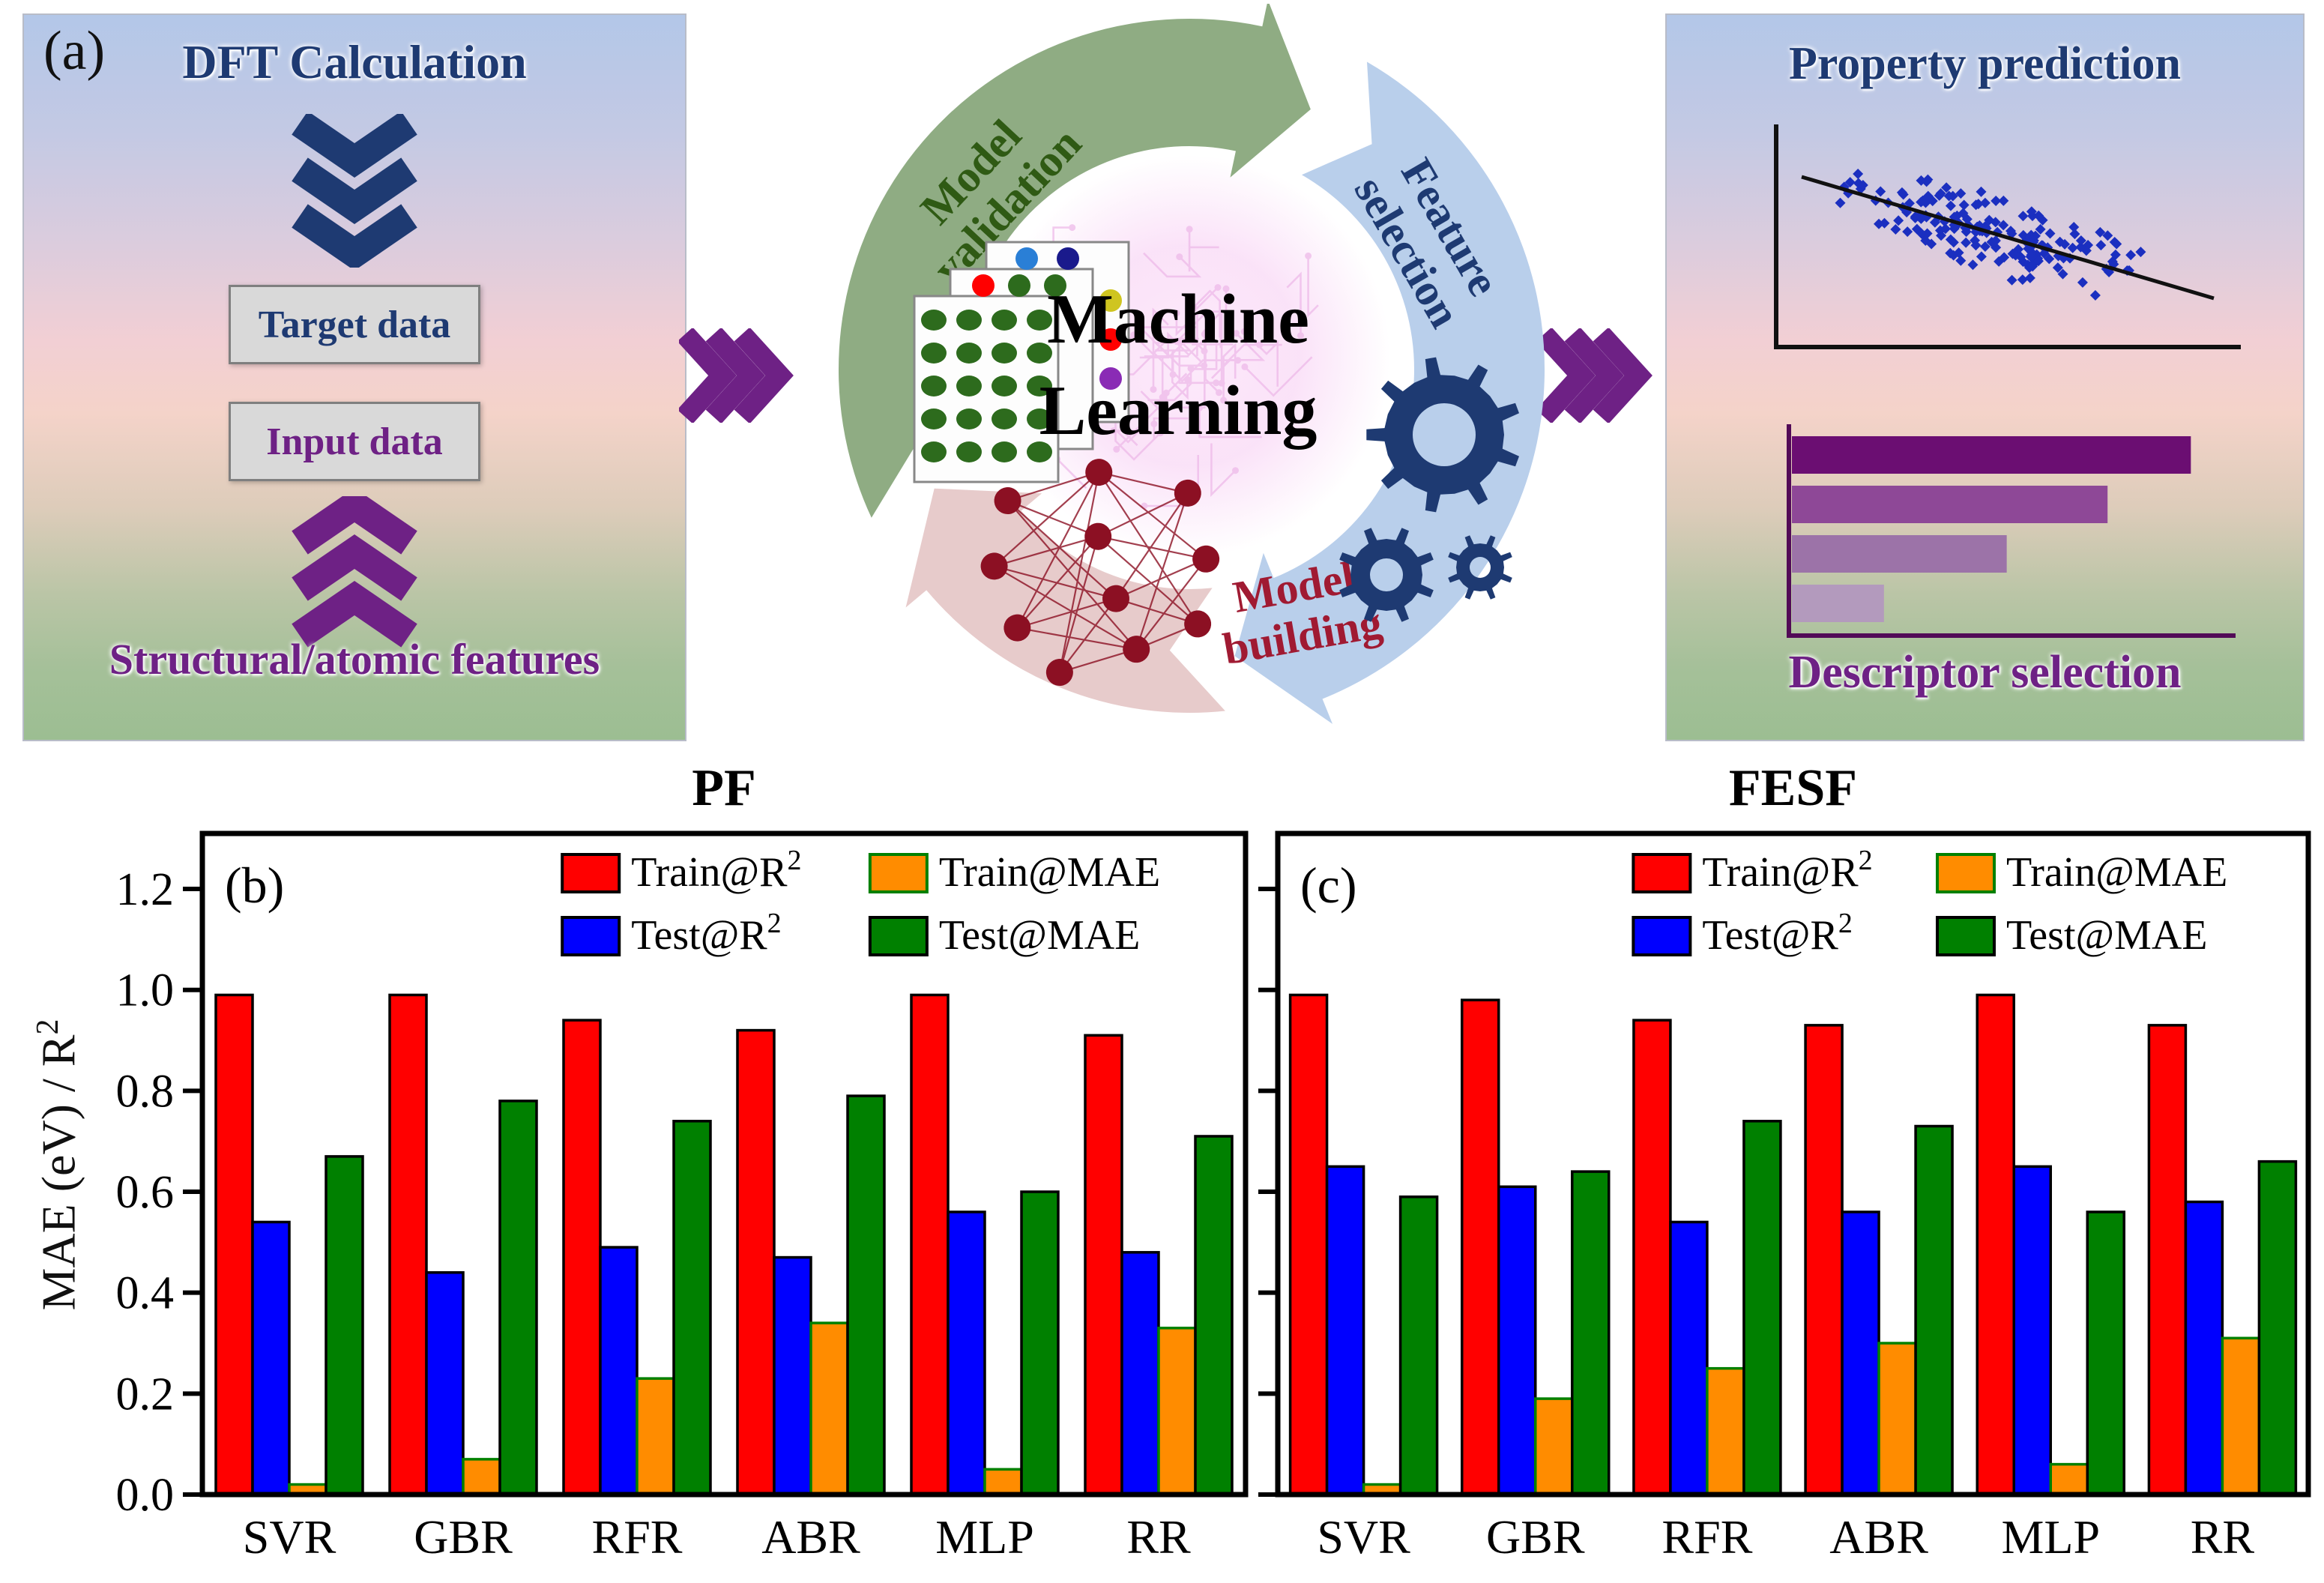 This screenshot has height=1583, width=2324. What do you see at coordinates (1738, 1244) in the screenshot?
I see `series-train-r` at bounding box center [1738, 1244].